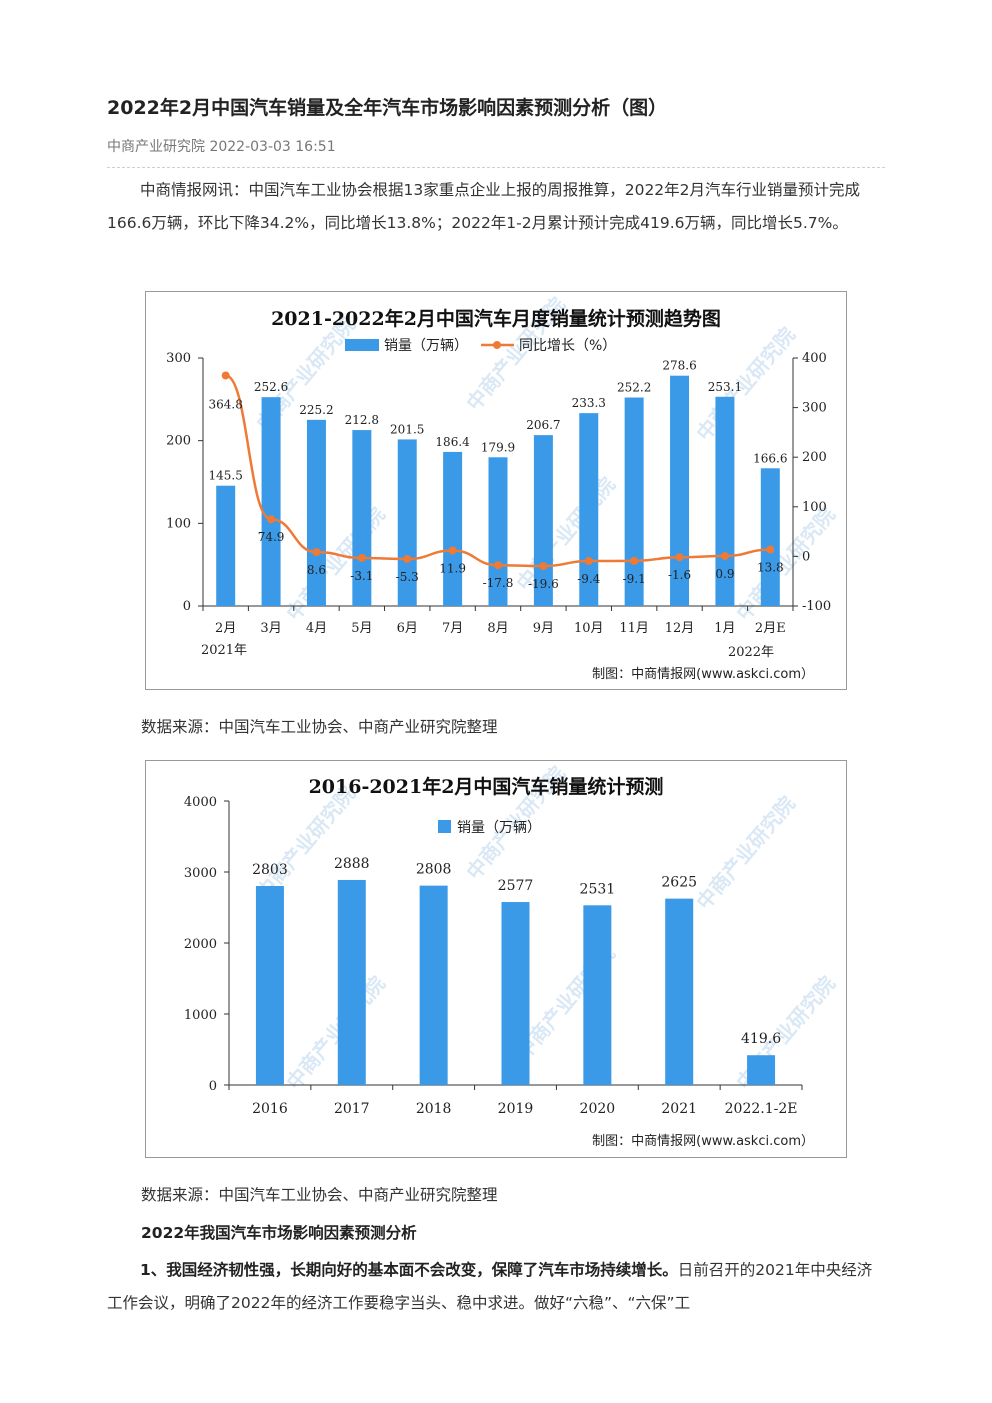 Image resolution: width=992 pixels, height=1403 pixels. Describe the element at coordinates (452, 442) in the screenshot. I see `chart1-bar-label: 186.4` at that location.